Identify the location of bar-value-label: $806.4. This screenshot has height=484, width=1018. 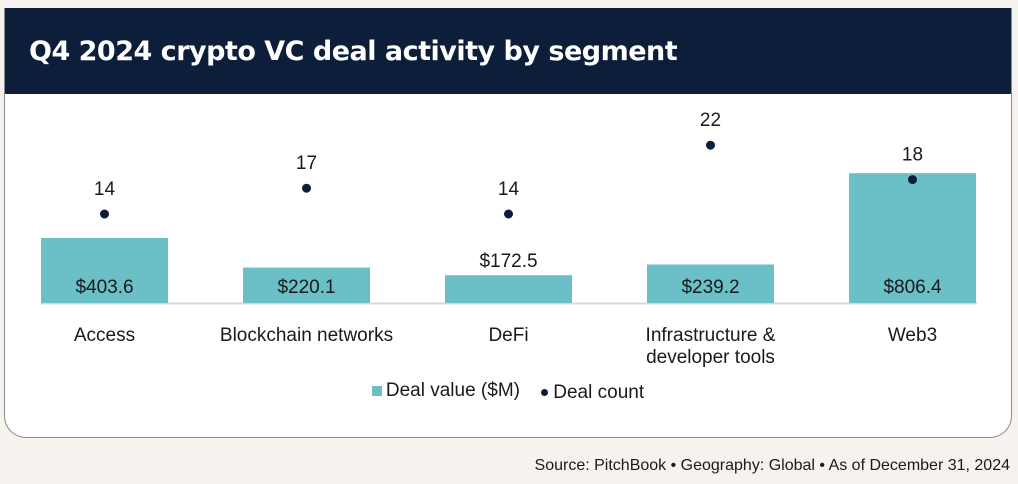
(912, 287).